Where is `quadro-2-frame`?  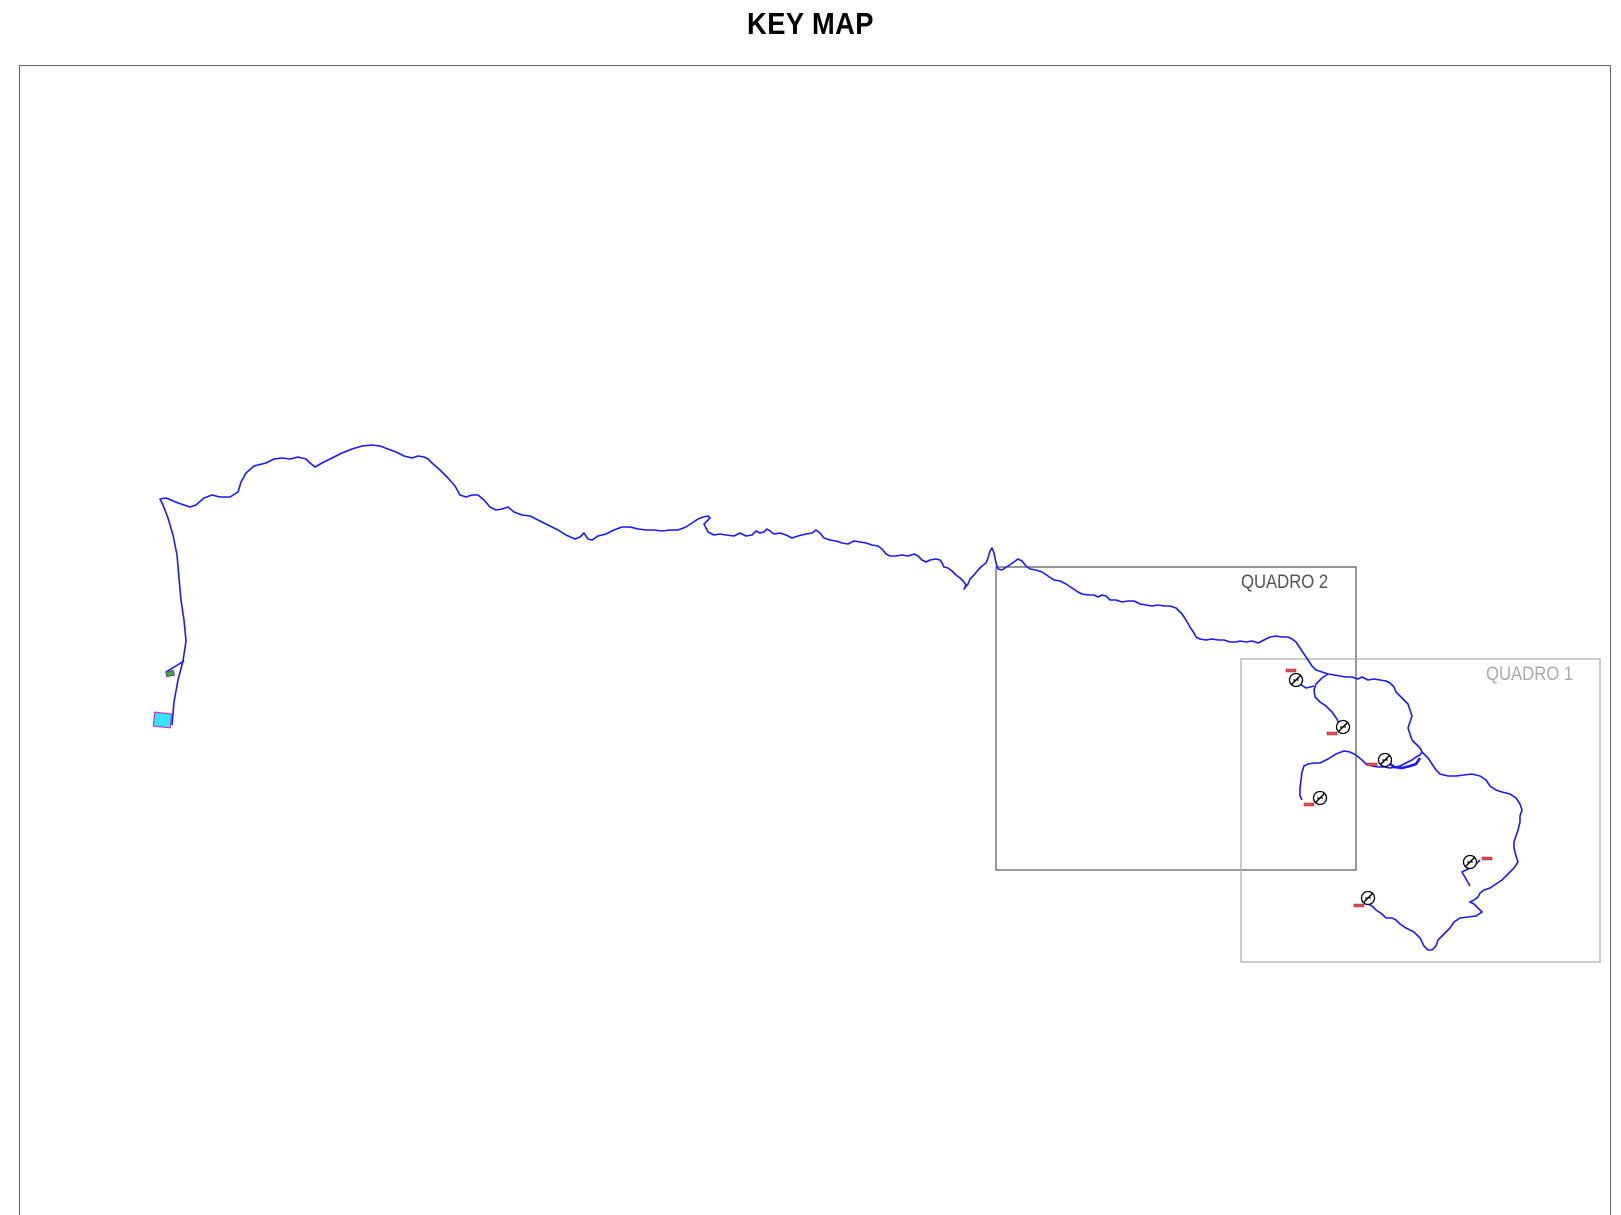
quadro-2-frame is located at coordinates (1176, 718).